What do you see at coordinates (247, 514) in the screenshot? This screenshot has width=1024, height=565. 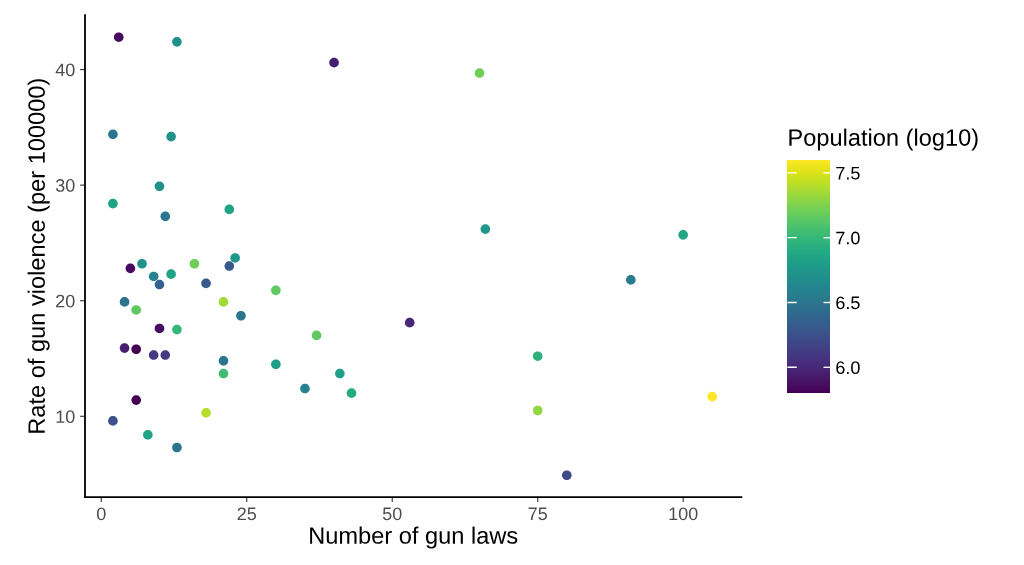 I see `x-tick-label: 25` at bounding box center [247, 514].